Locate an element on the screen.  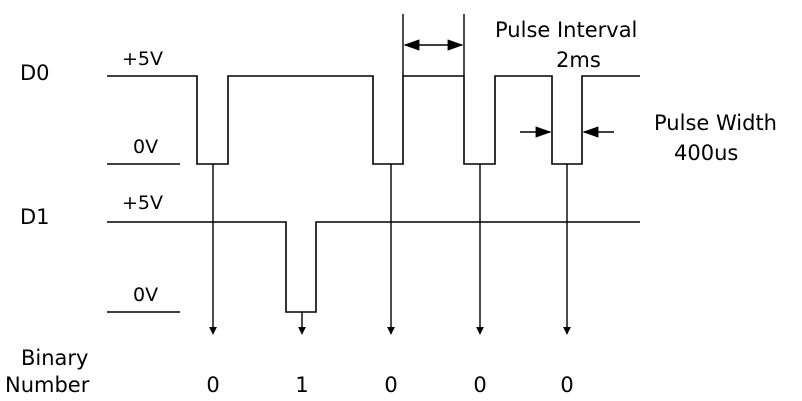
d1-low-label: 0V is located at coordinates (145, 295).